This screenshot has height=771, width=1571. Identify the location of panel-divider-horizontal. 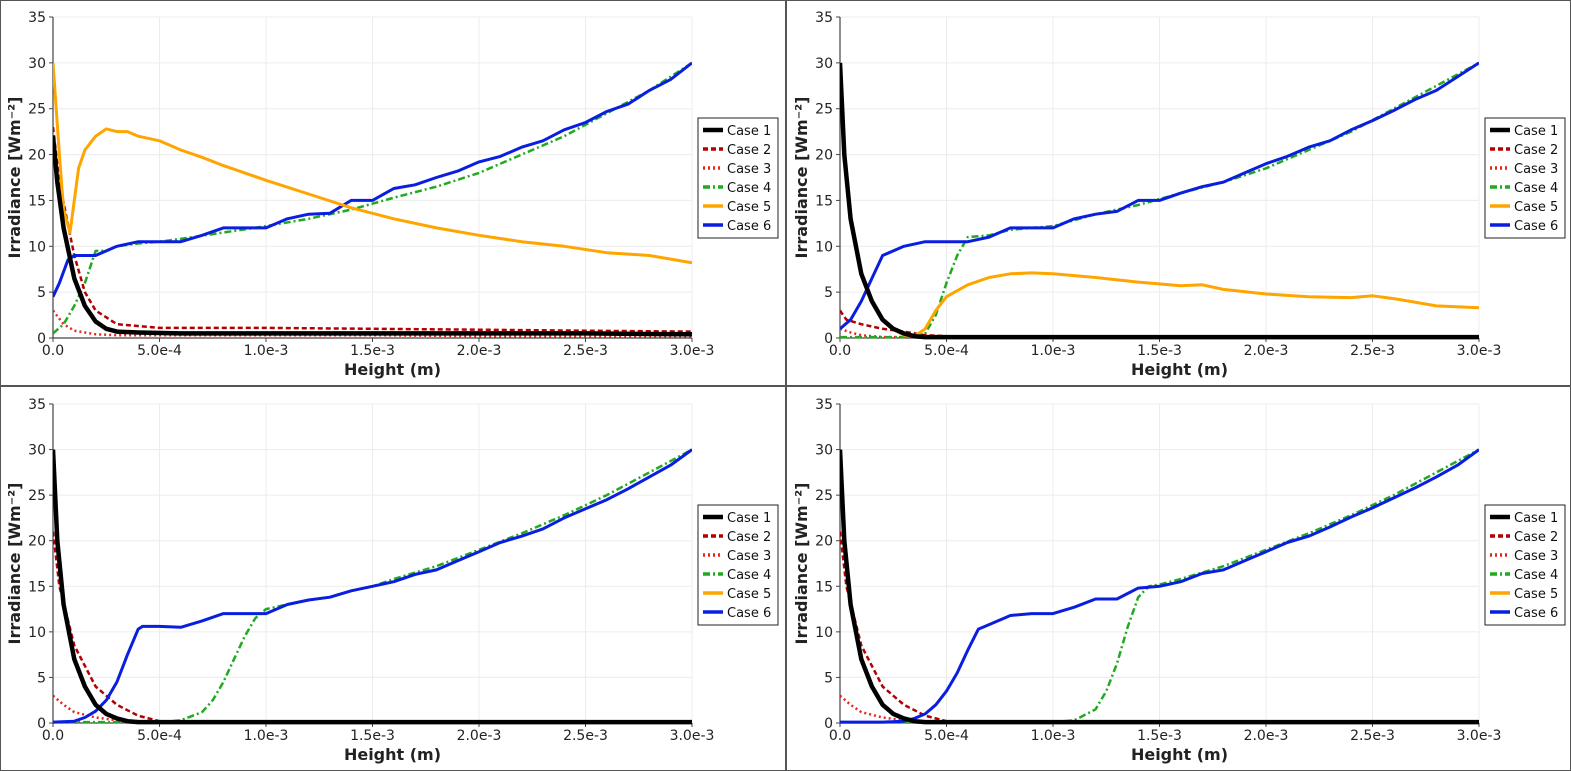
(785, 386).